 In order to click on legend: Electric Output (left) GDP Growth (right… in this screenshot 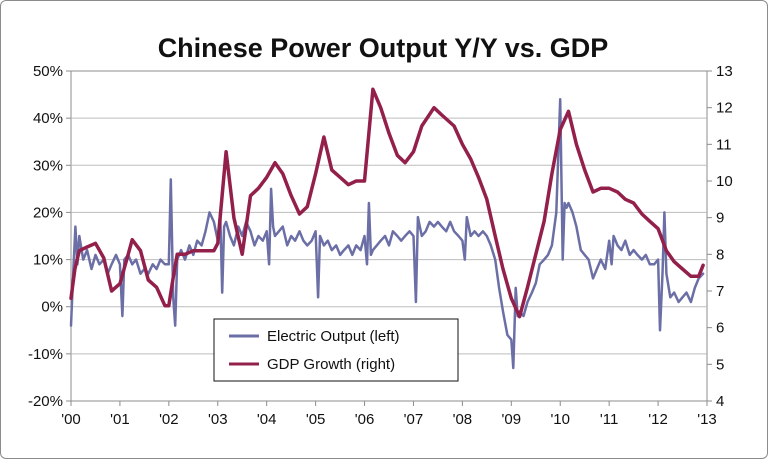, I will do `click(336, 350)`.